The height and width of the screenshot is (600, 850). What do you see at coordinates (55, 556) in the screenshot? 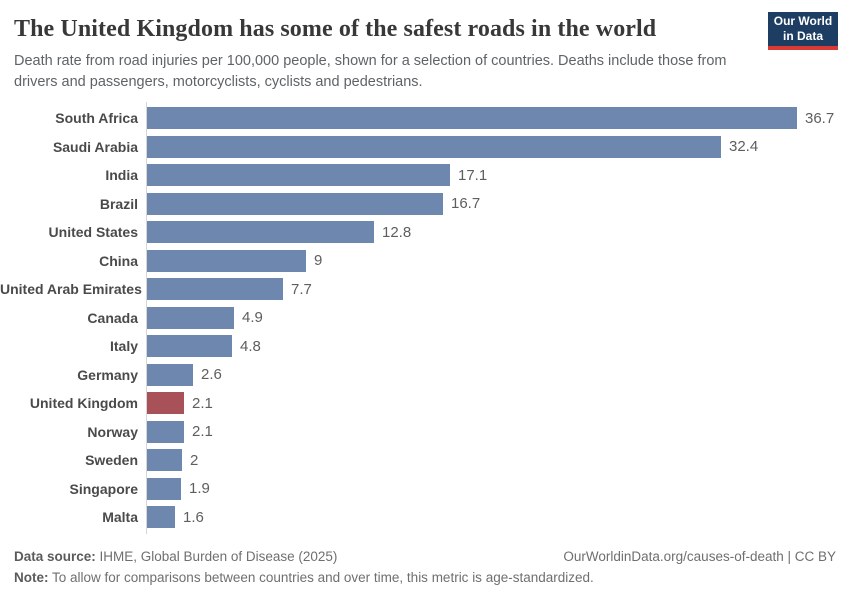
I see `data-source-label: Data source:` at bounding box center [55, 556].